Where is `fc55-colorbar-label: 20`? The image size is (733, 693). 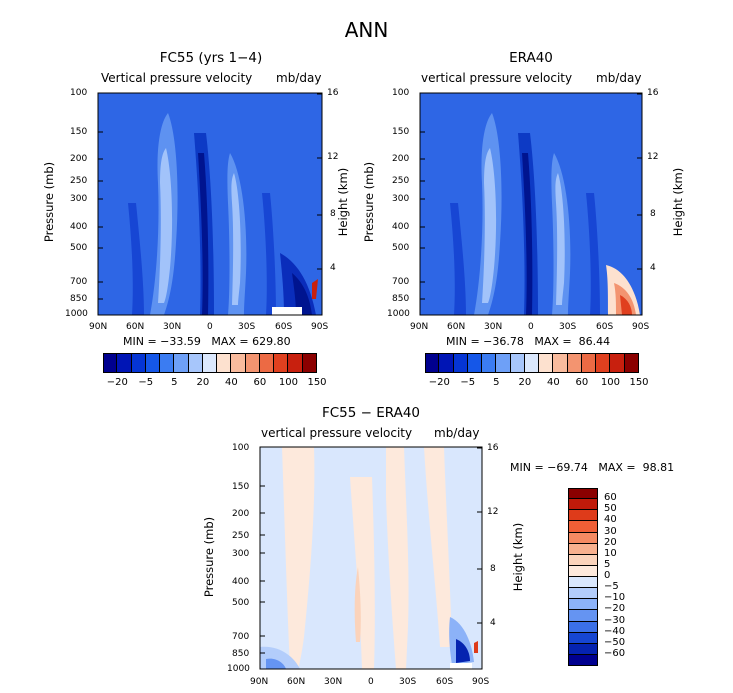
fc55-colorbar-label: 20 is located at coordinates (203, 382).